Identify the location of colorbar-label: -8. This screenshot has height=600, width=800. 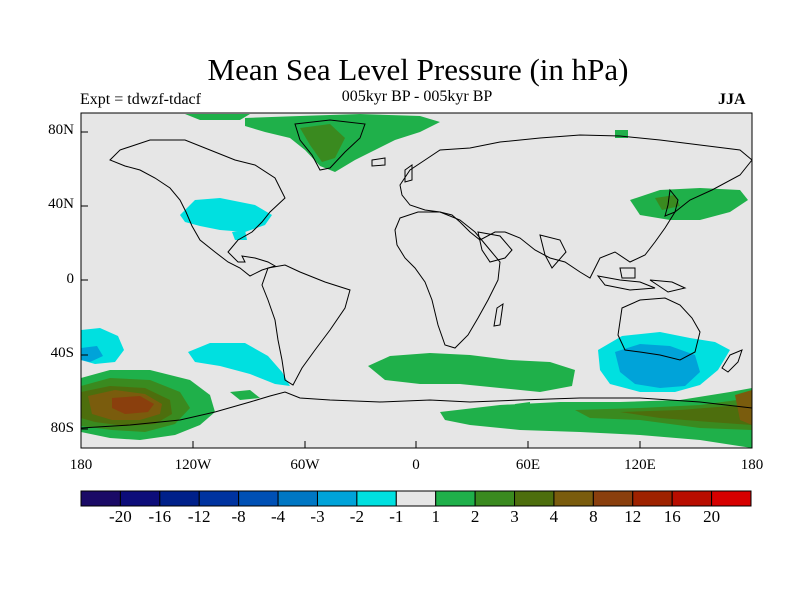
(238, 516).